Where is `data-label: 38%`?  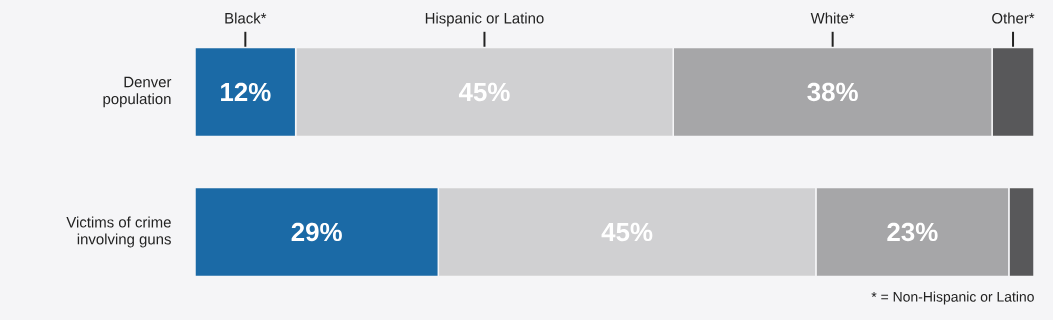 data-label: 38% is located at coordinates (832, 92).